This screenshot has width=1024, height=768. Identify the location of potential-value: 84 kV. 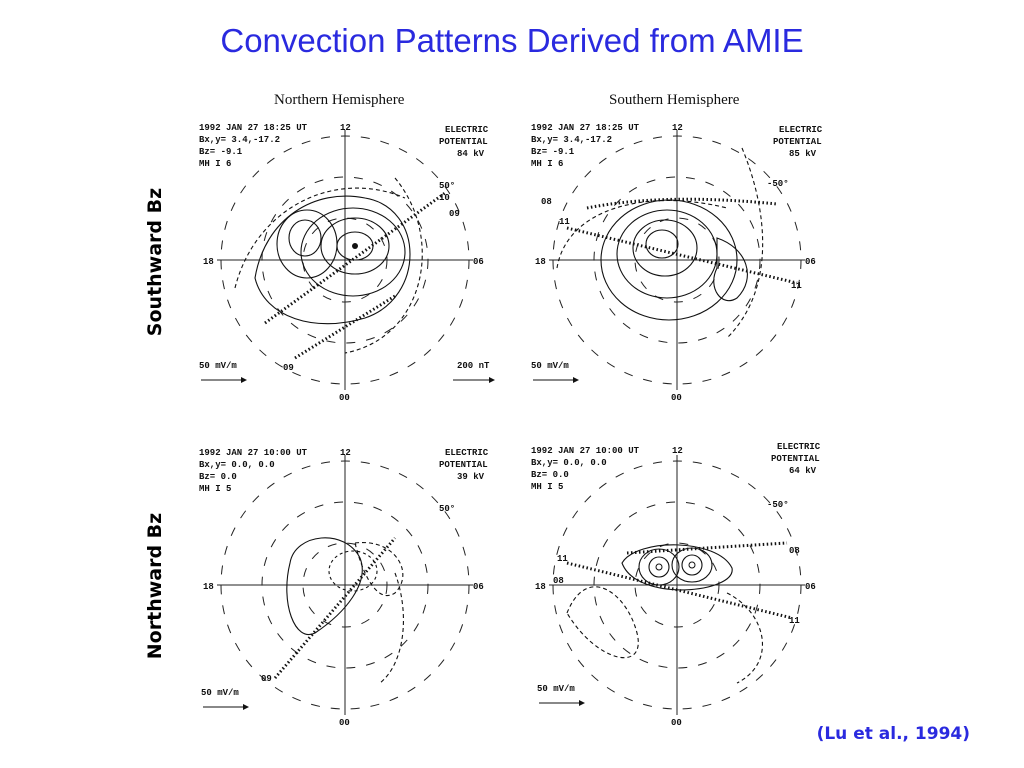
(471, 154).